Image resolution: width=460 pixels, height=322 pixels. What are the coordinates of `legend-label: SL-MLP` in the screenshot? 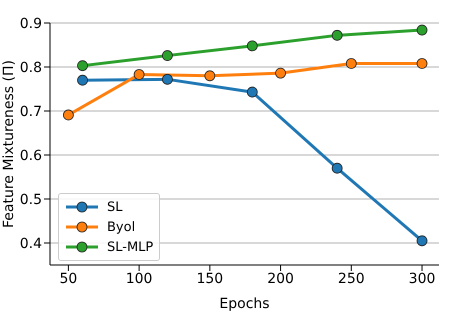 It's located at (130, 247).